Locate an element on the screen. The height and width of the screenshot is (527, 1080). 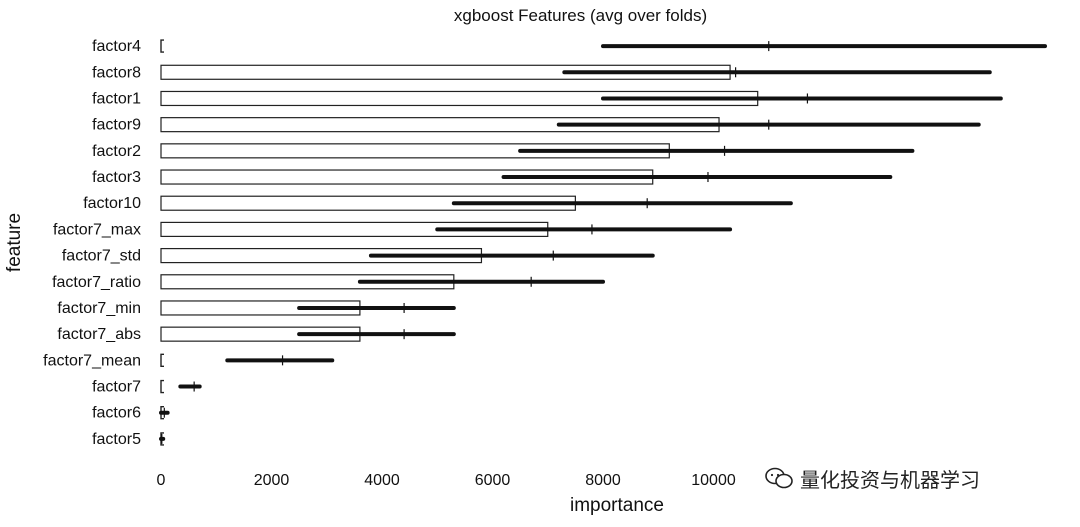
y-tick-label: factor7_max is located at coordinates (97, 229).